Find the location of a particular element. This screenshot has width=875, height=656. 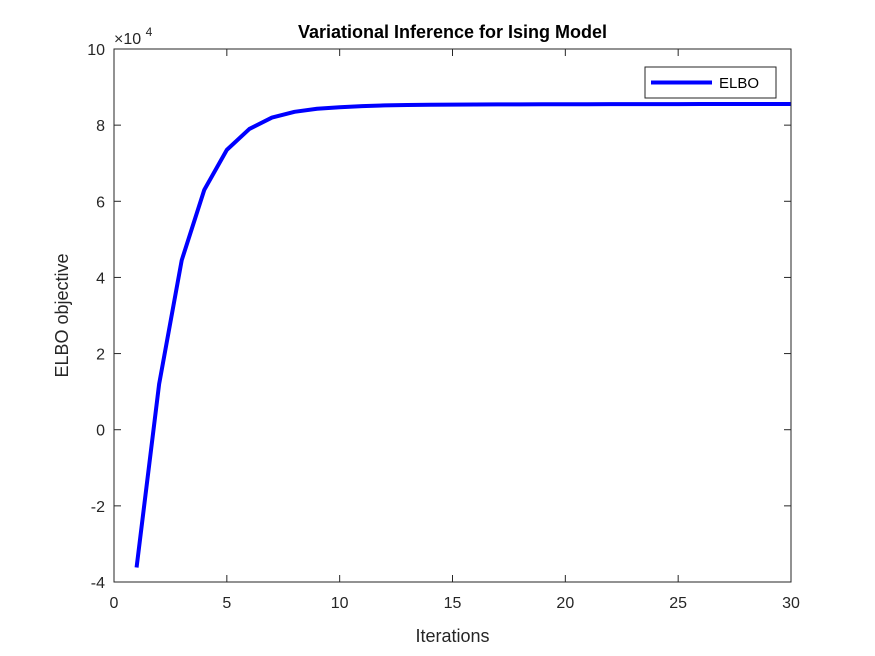

y-tick-label: 8 is located at coordinates (100, 126).